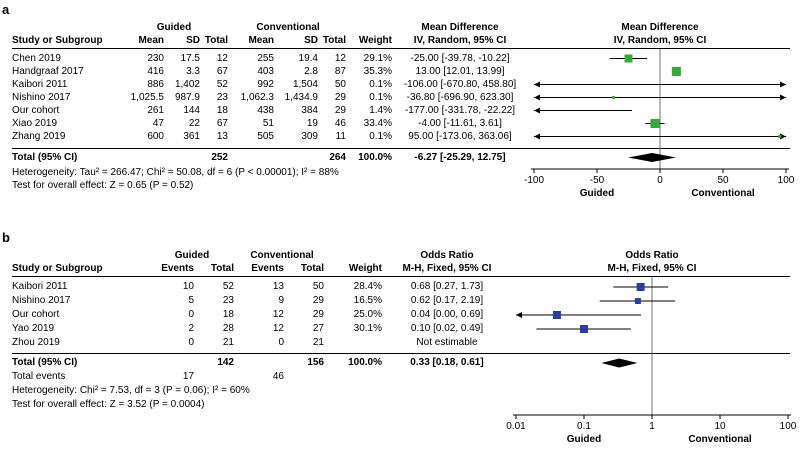 This screenshot has width=802, height=453. What do you see at coordinates (309, 136) in the screenshot?
I see `study-cell: 309` at bounding box center [309, 136].